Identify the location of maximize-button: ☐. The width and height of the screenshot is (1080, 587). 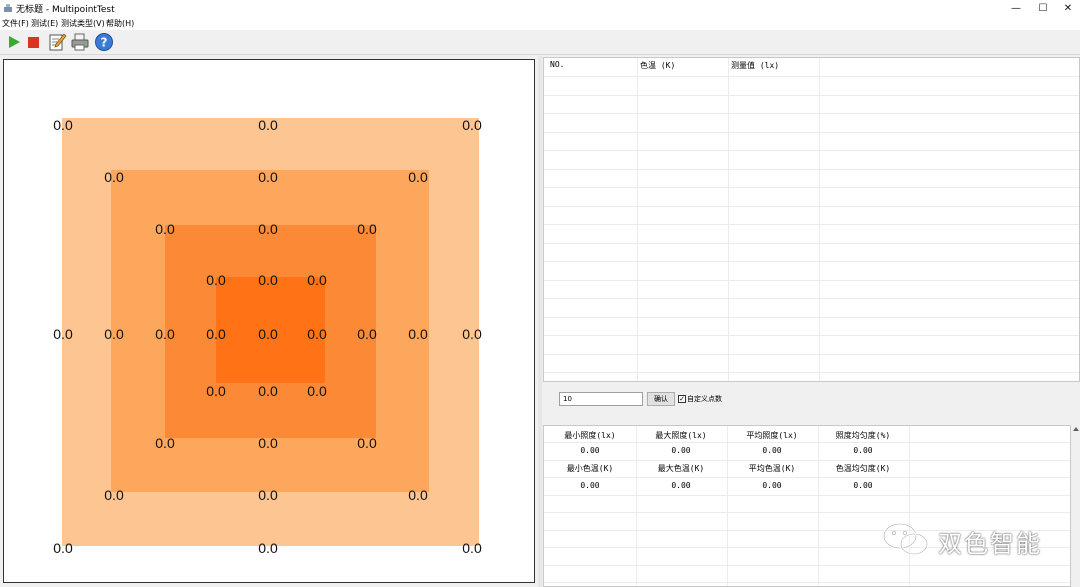
(1043, 8).